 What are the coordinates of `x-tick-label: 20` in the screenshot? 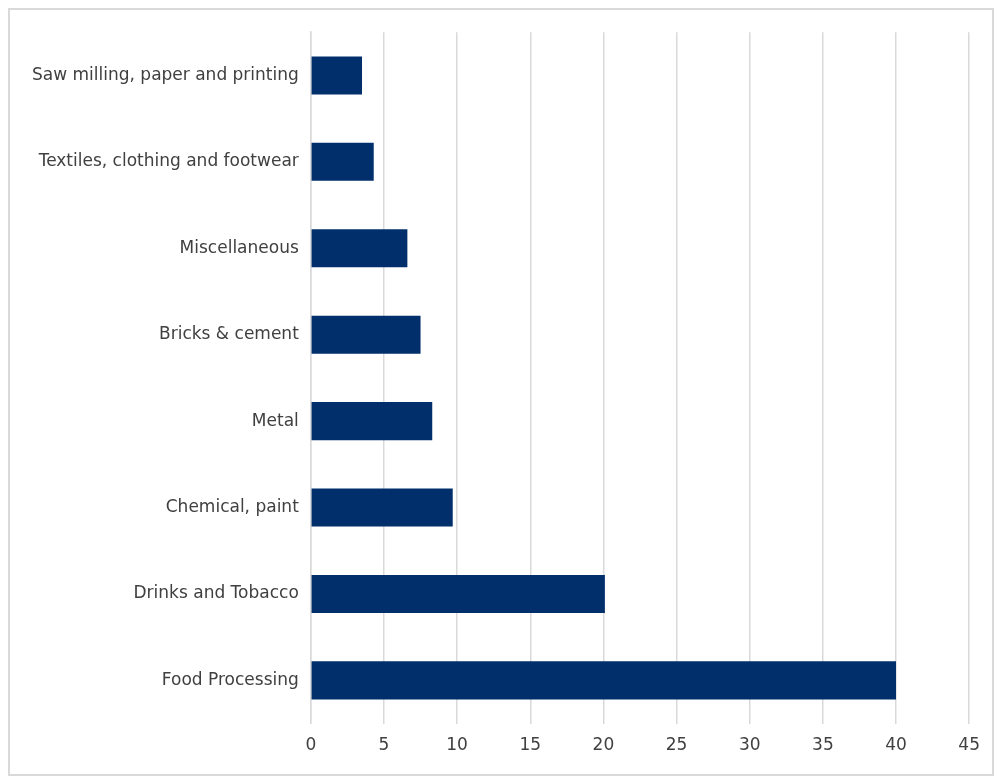 It's located at (603, 744).